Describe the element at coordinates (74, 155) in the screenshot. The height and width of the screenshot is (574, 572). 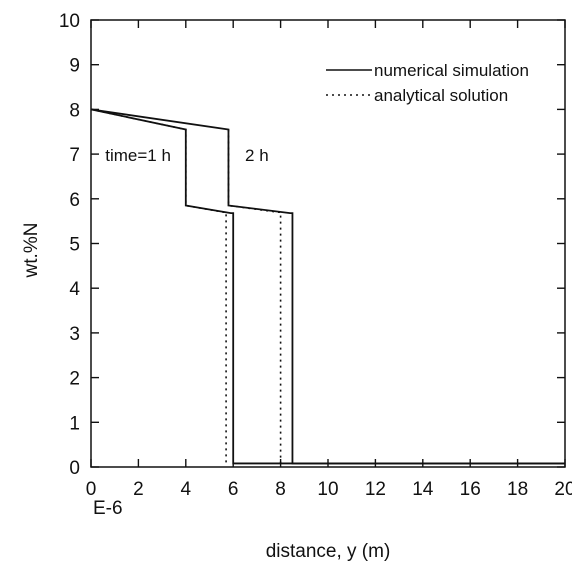
I see `y-tick-label: 7` at that location.